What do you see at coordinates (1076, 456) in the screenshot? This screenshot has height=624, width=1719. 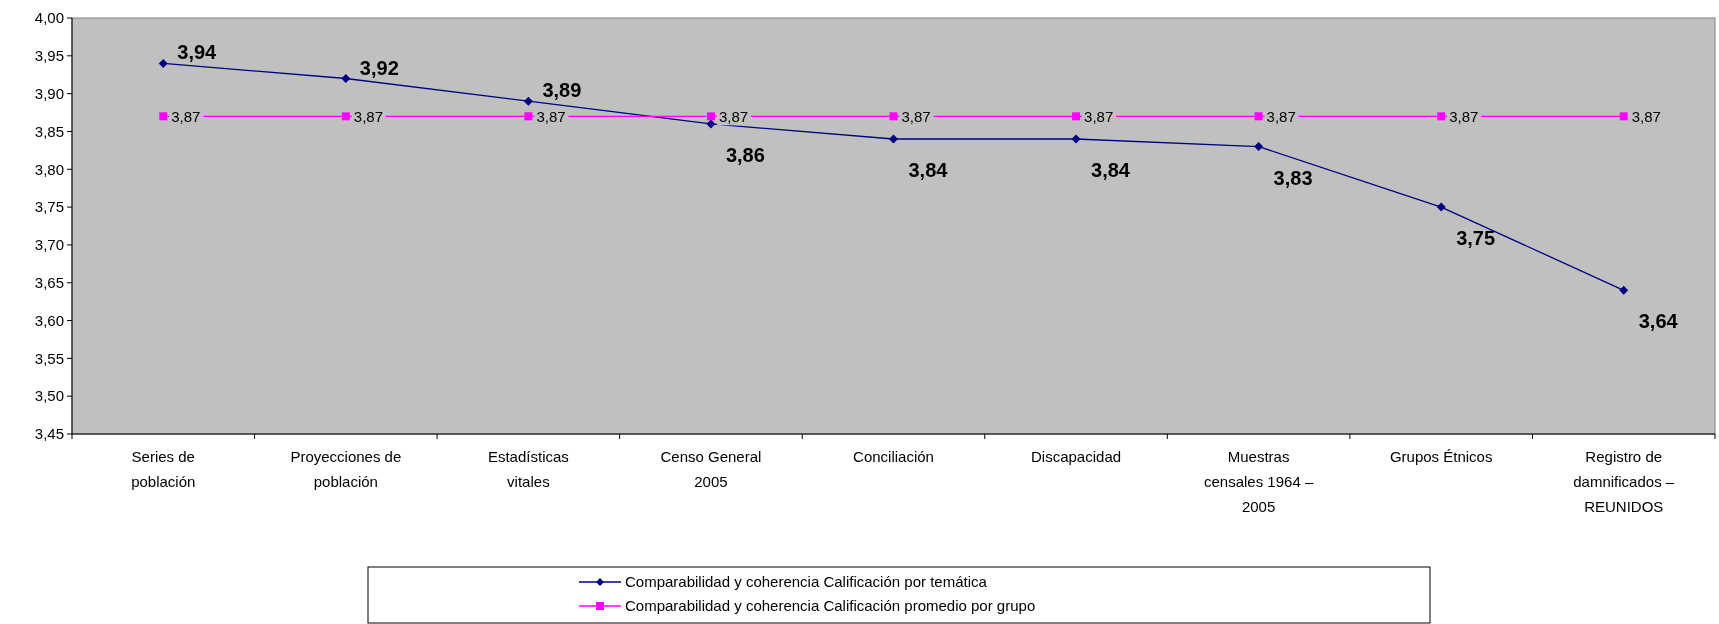 I see `x-tick-label: Discapacidad` at bounding box center [1076, 456].